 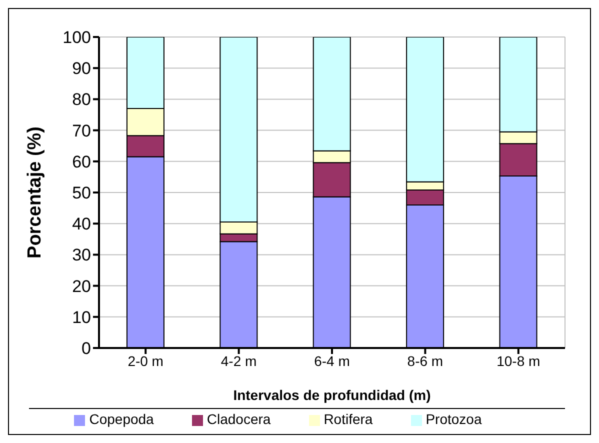 What do you see at coordinates (81, 286) in the screenshot?
I see `y-tick-label: 20` at bounding box center [81, 286].